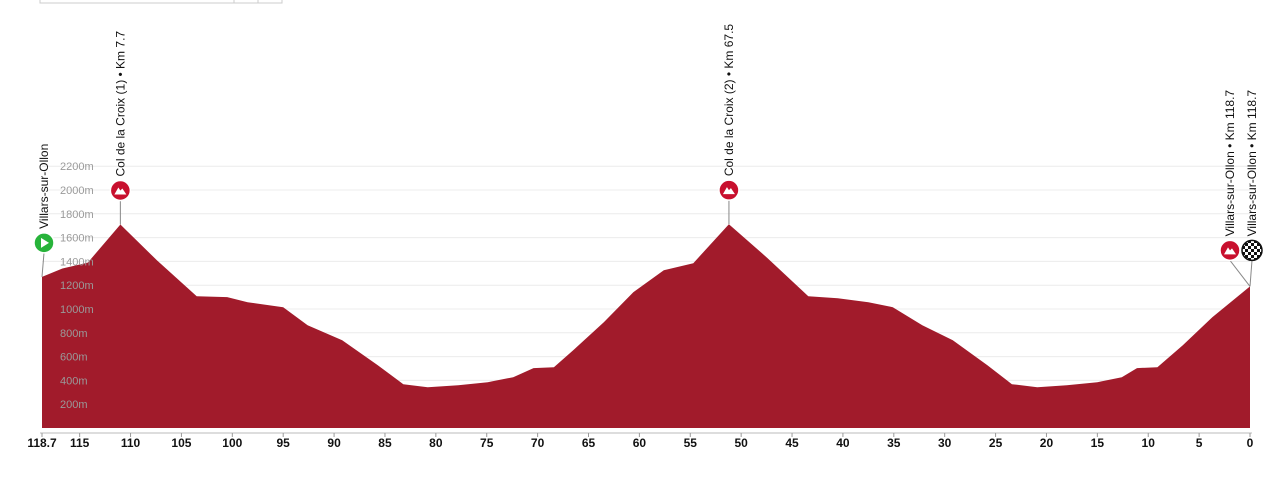 Image resolution: width=1280 pixels, height=501 pixels. I want to click on y-tick-label: 600m, so click(74, 358).